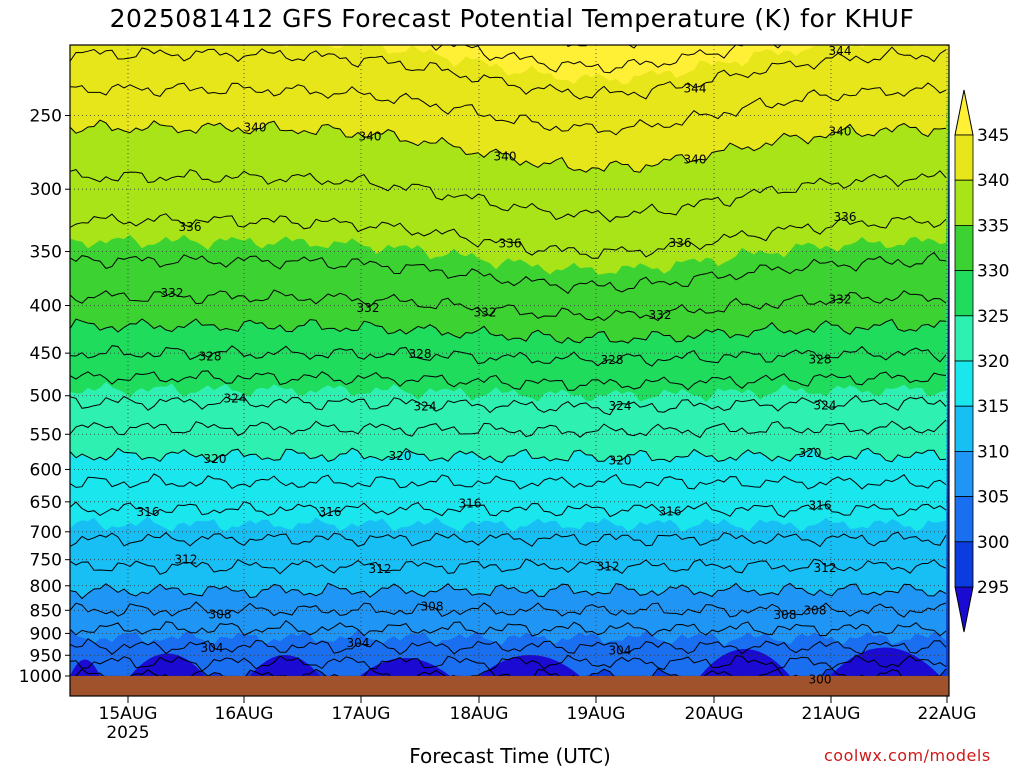 This screenshot has height=768, width=1024. I want to click on colorbar-label: 310, so click(993, 452).